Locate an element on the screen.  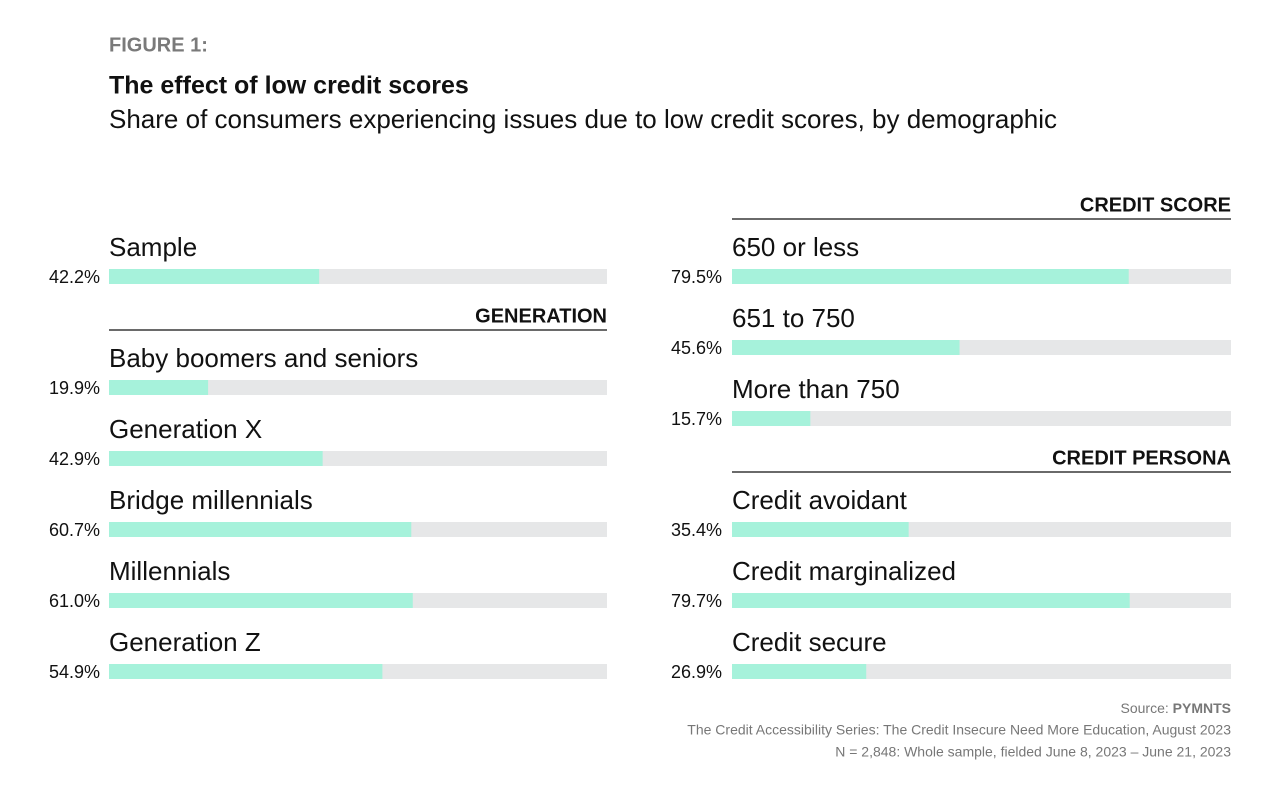
value-label: 15.7% is located at coordinates (696, 419).